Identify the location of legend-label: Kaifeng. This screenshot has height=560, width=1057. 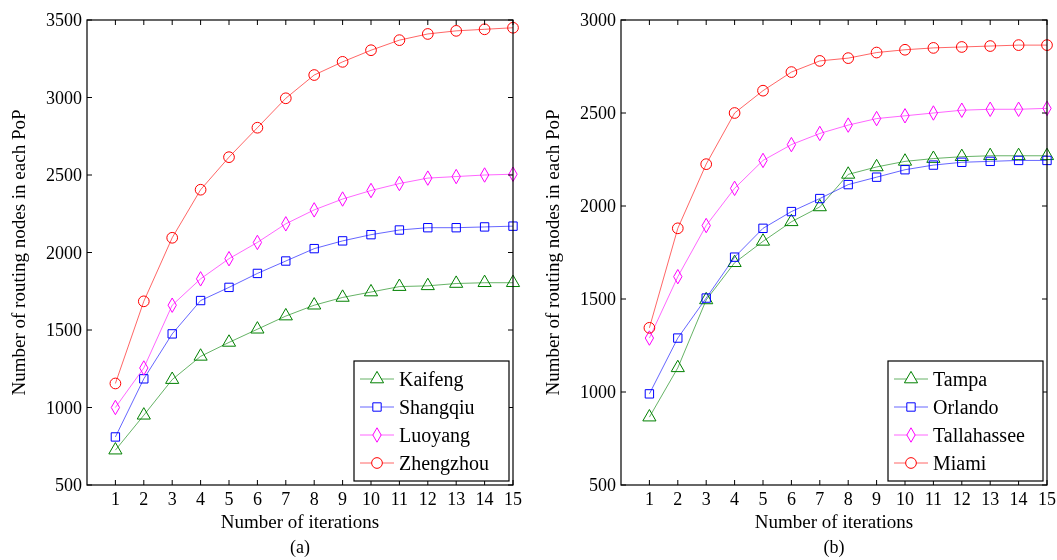
(431, 379).